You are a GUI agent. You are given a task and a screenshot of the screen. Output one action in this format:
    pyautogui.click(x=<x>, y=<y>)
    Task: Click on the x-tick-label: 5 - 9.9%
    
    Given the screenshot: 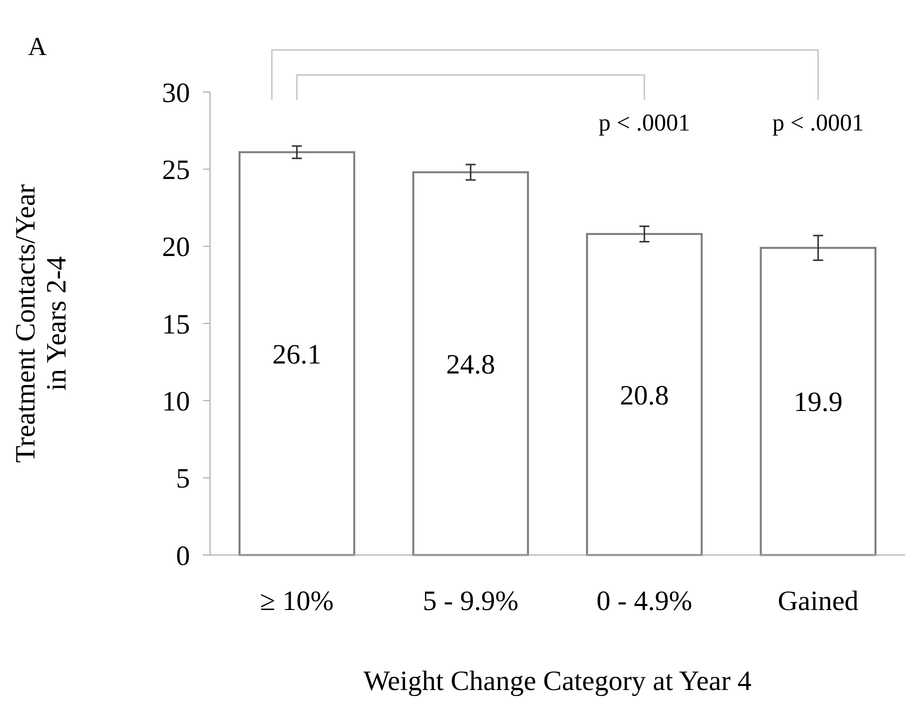 What is the action you would take?
    pyautogui.click(x=470, y=601)
    